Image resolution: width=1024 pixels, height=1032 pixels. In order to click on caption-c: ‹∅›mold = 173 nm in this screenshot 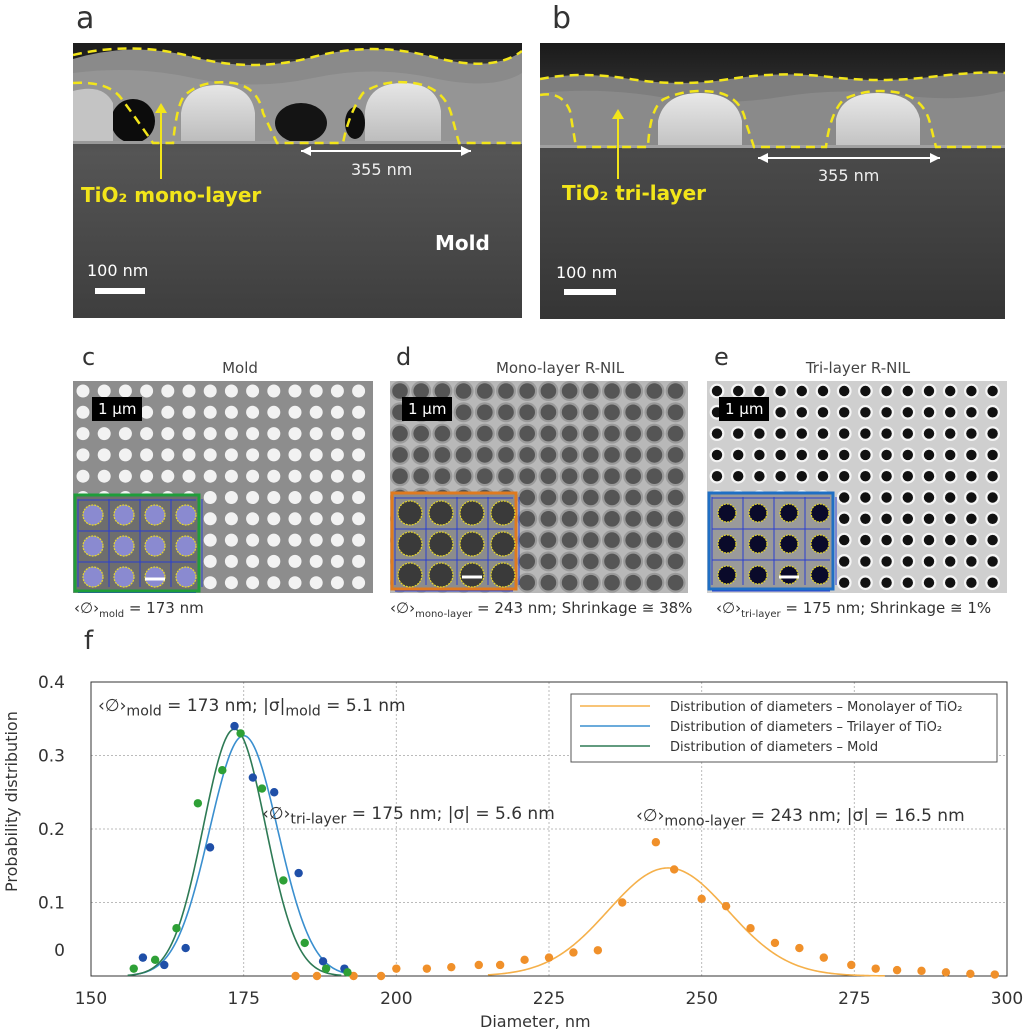, I will do `click(139, 609)`.